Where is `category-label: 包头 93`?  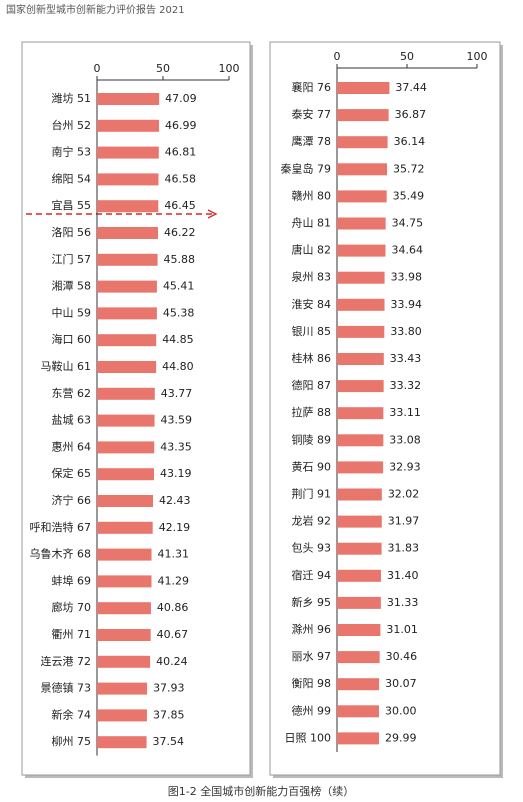
category-label: 包头 93 is located at coordinates (312, 548).